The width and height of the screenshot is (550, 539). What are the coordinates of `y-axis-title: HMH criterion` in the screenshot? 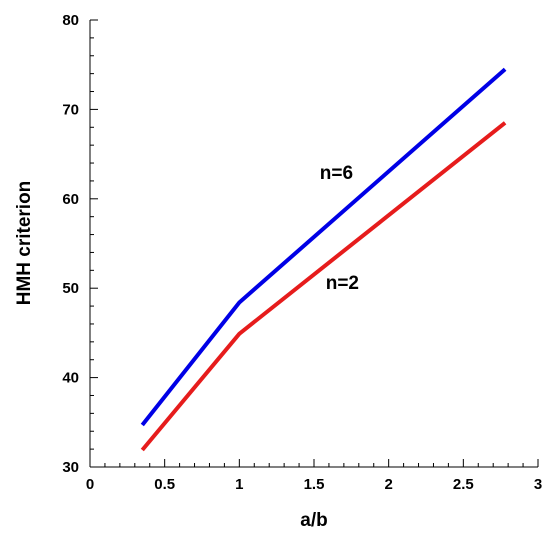 It's located at (24, 243).